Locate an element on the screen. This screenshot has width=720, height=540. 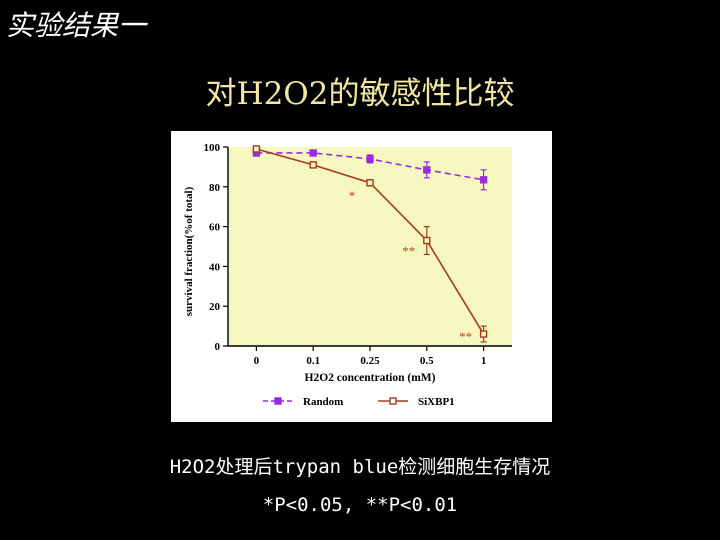
slide-title: 实验结果一 is located at coordinates (76, 25).